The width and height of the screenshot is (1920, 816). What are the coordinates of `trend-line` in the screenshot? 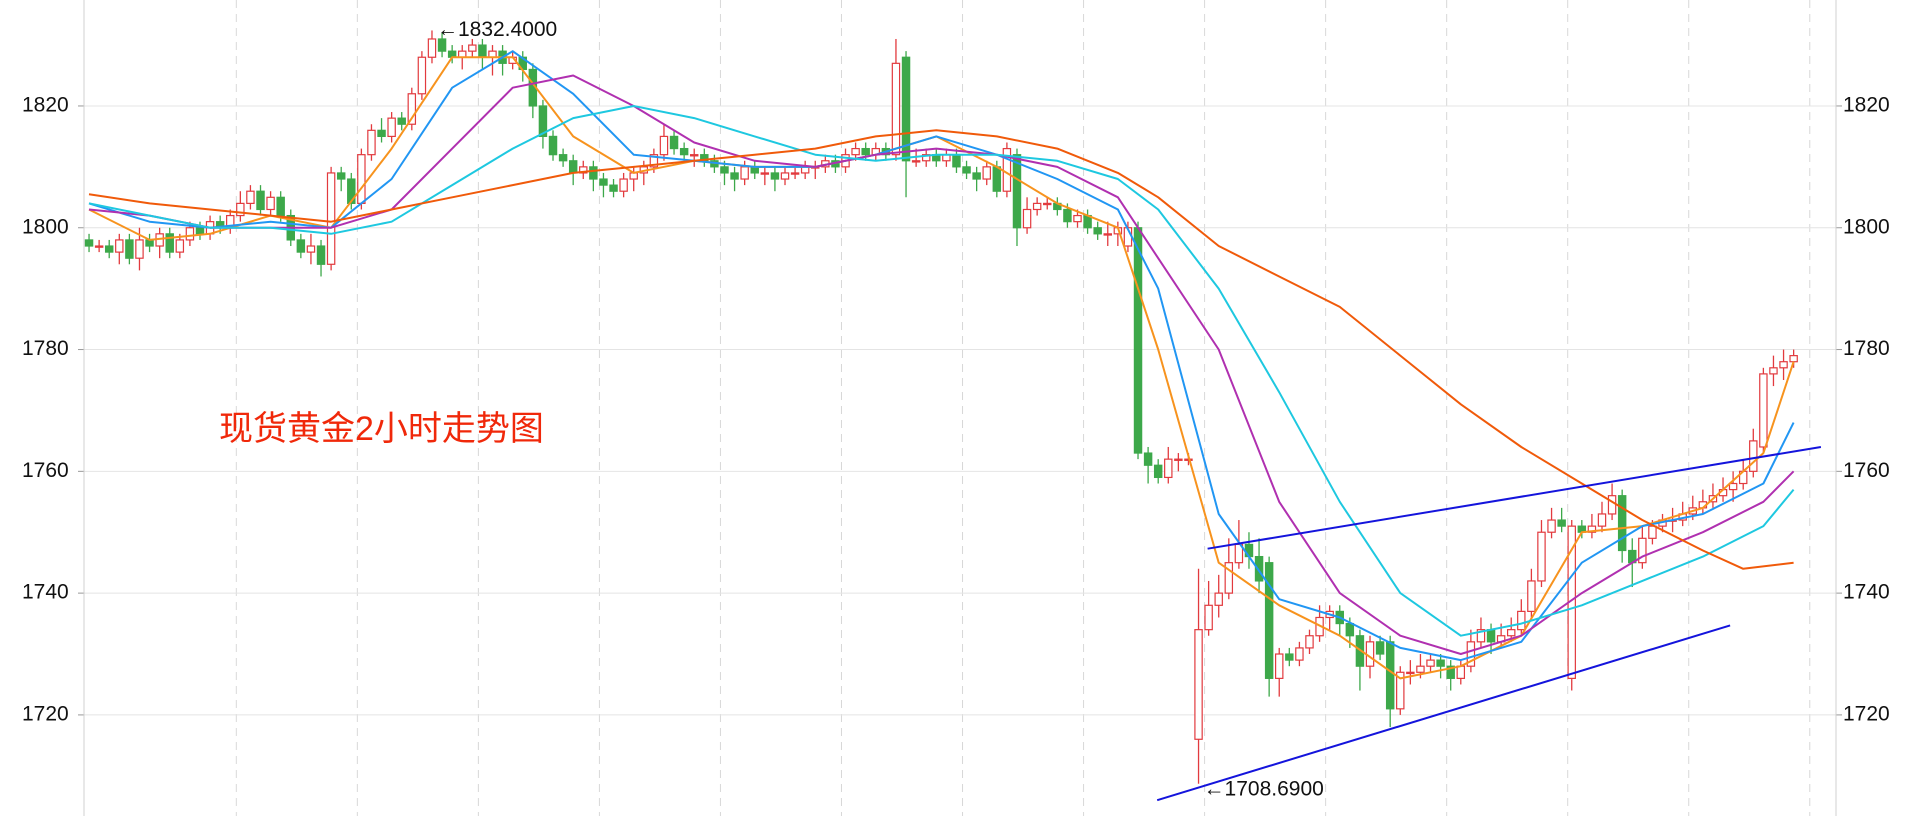 It's located at (1443, 713).